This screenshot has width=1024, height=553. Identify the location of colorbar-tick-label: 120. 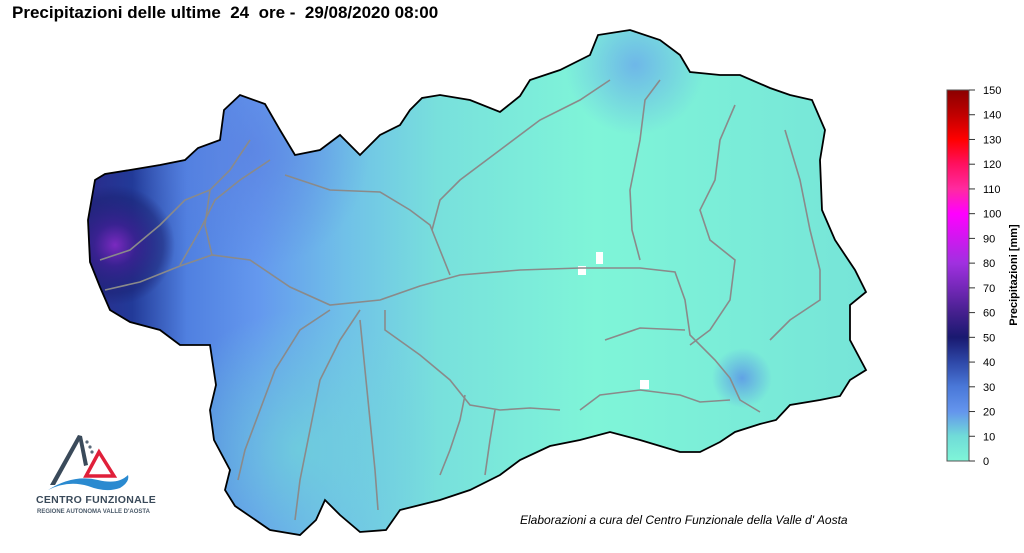
(992, 165).